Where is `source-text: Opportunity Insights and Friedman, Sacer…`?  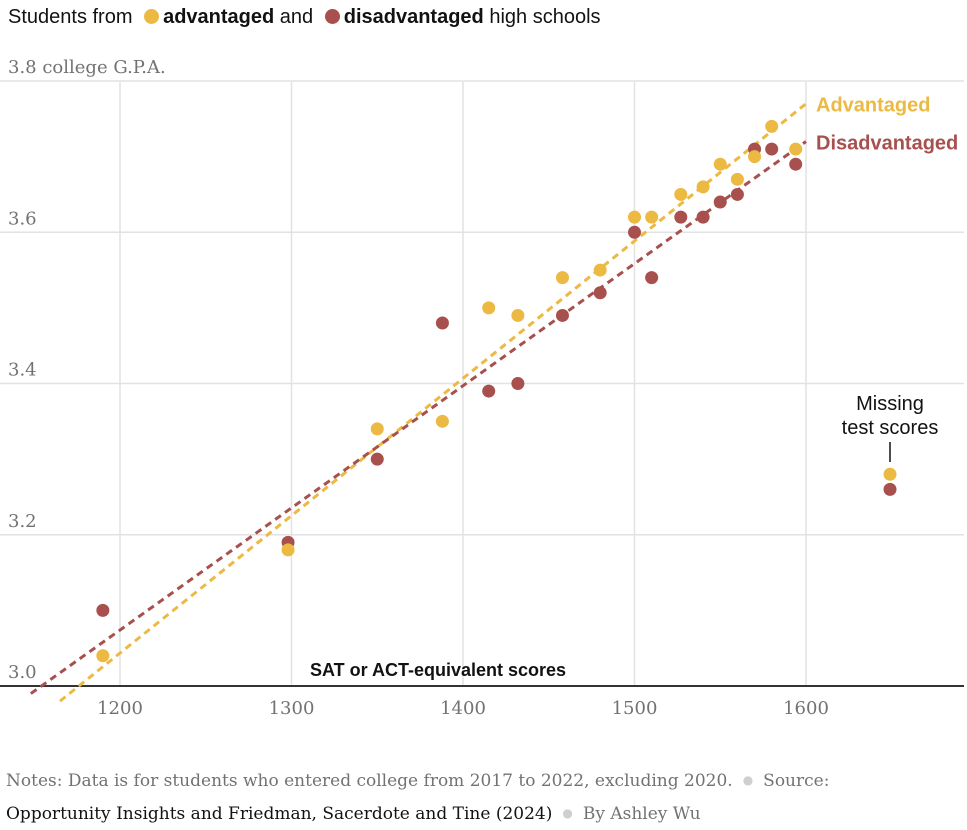 source-text: Opportunity Insights and Friedman, Sacer… is located at coordinates (279, 814).